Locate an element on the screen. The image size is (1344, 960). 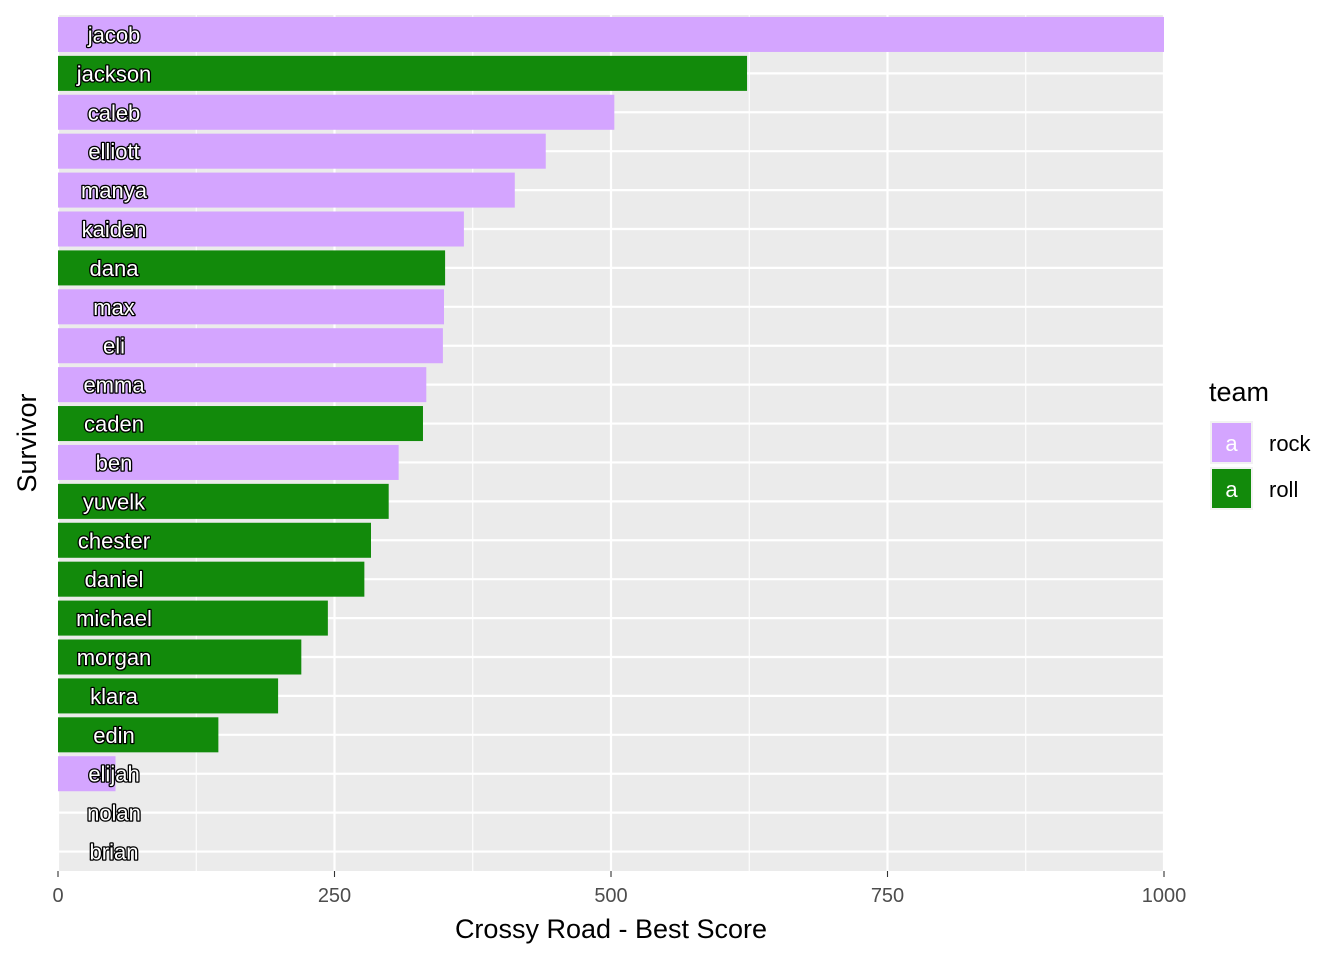
bar-edin is located at coordinates (138, 735).